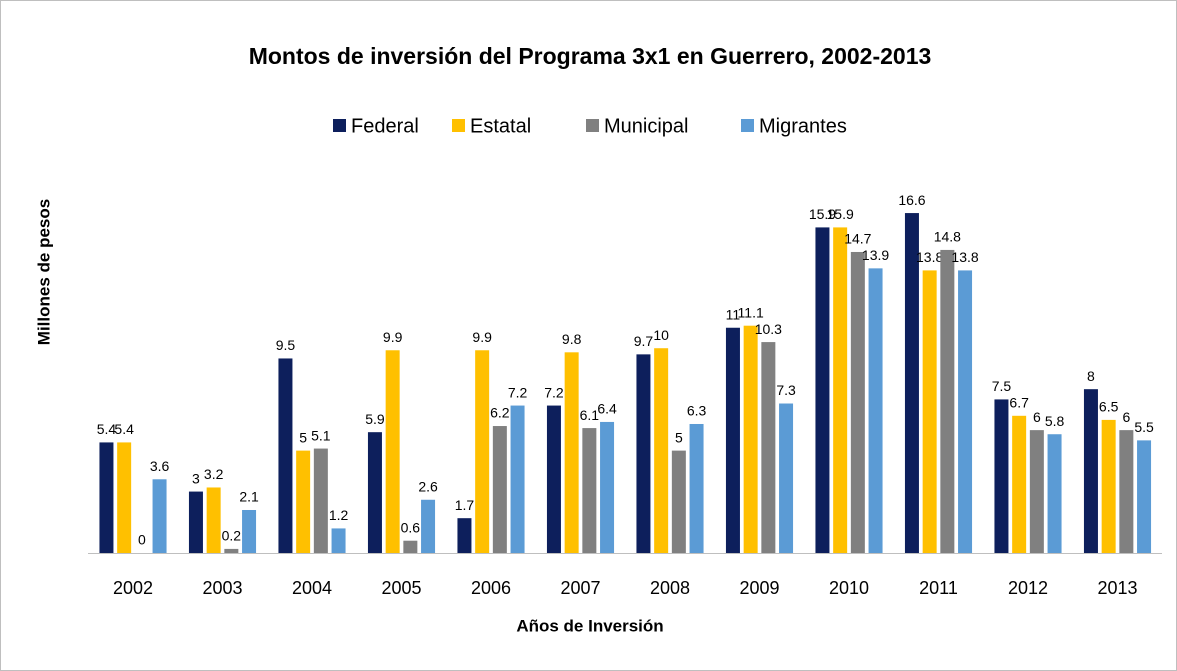 This screenshot has width=1177, height=671. What do you see at coordinates (401, 588) in the screenshot?
I see `x-tick-label: 2005` at bounding box center [401, 588].